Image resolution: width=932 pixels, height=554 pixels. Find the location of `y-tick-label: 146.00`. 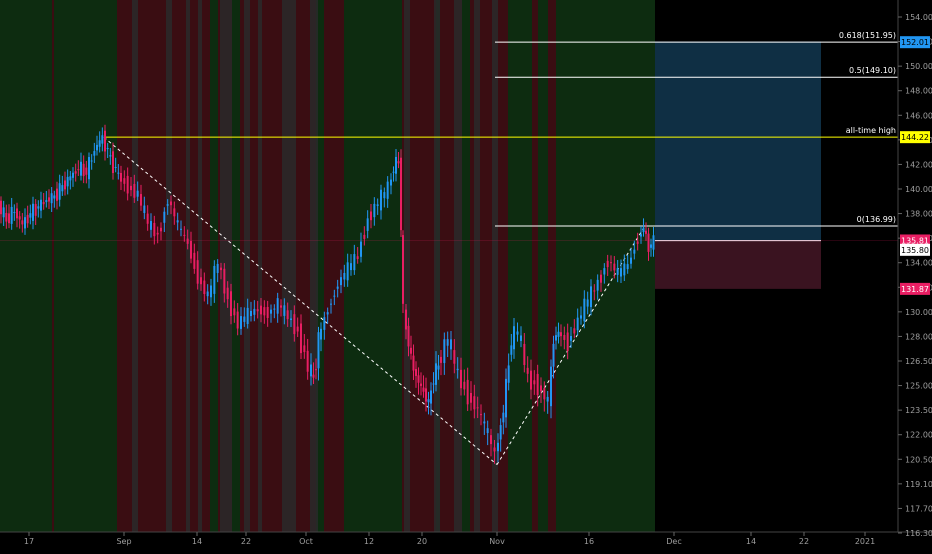

y-tick-label: 146.00 is located at coordinates (918, 115).